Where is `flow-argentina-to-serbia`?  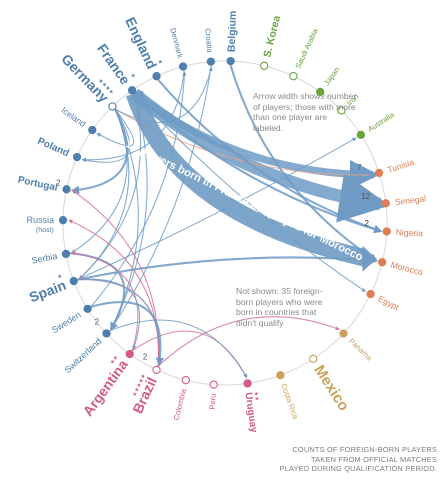
flow-argentina-to-serbia is located at coordinates (105, 301).